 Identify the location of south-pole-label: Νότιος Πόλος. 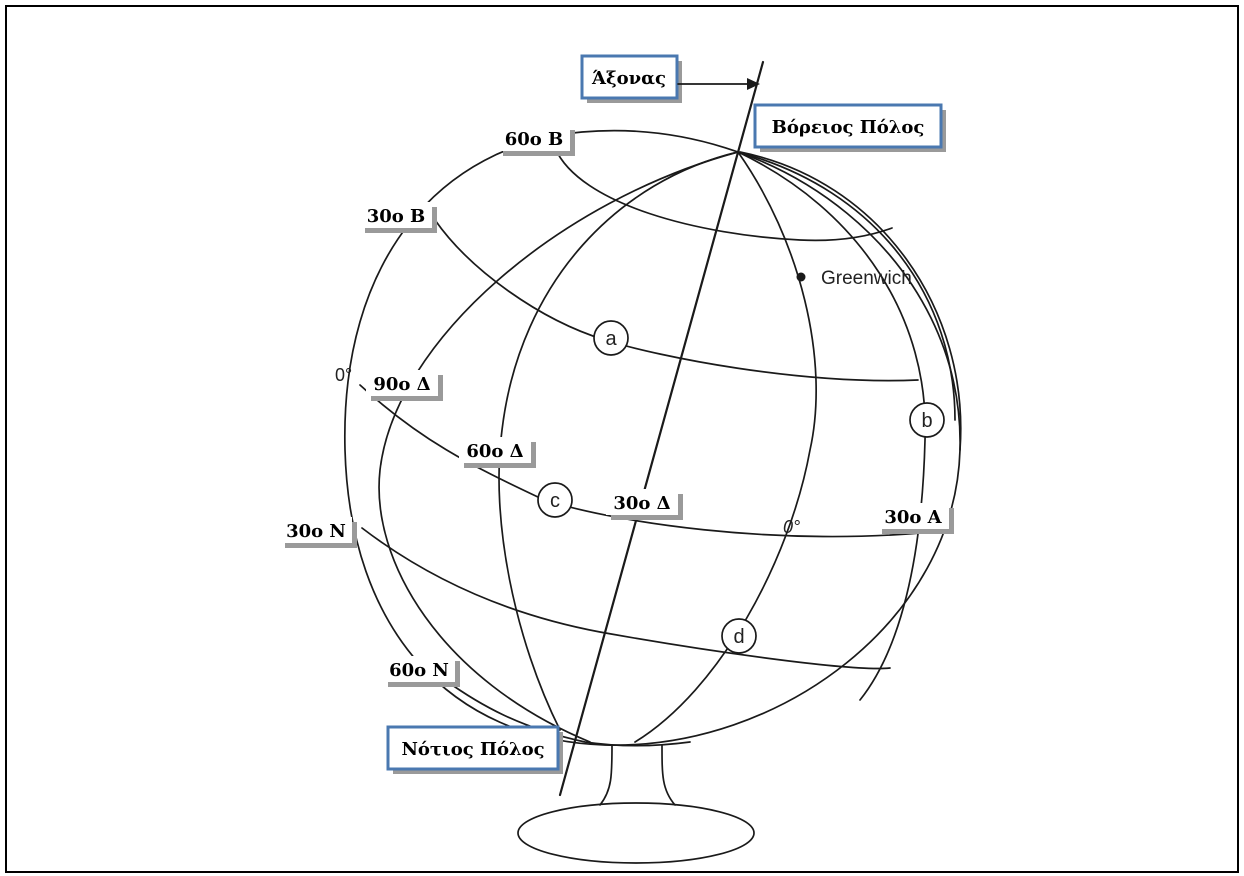
(472, 749).